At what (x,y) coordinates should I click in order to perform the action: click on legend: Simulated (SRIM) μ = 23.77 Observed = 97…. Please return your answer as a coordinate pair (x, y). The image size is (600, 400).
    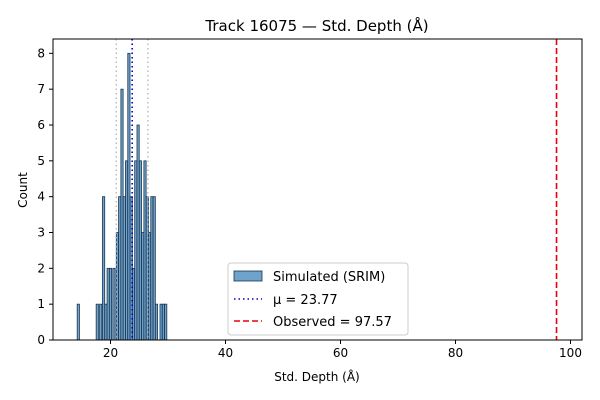
    Looking at the image, I should click on (318, 299).